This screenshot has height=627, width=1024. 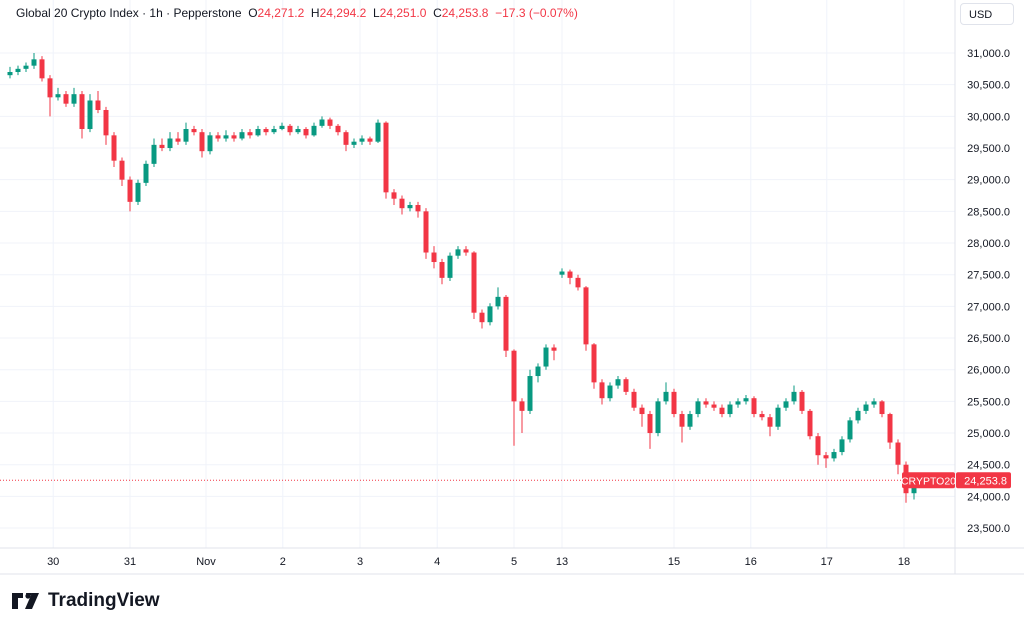 I want to click on tradingview-logo: TradingView, so click(x=86, y=601).